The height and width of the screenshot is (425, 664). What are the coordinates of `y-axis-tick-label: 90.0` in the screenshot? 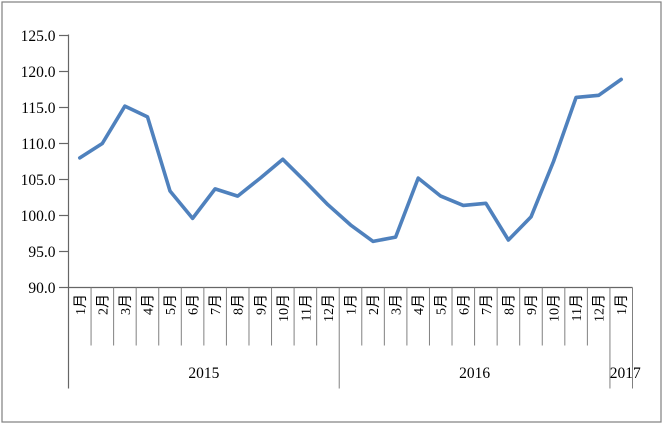 It's located at (41, 288).